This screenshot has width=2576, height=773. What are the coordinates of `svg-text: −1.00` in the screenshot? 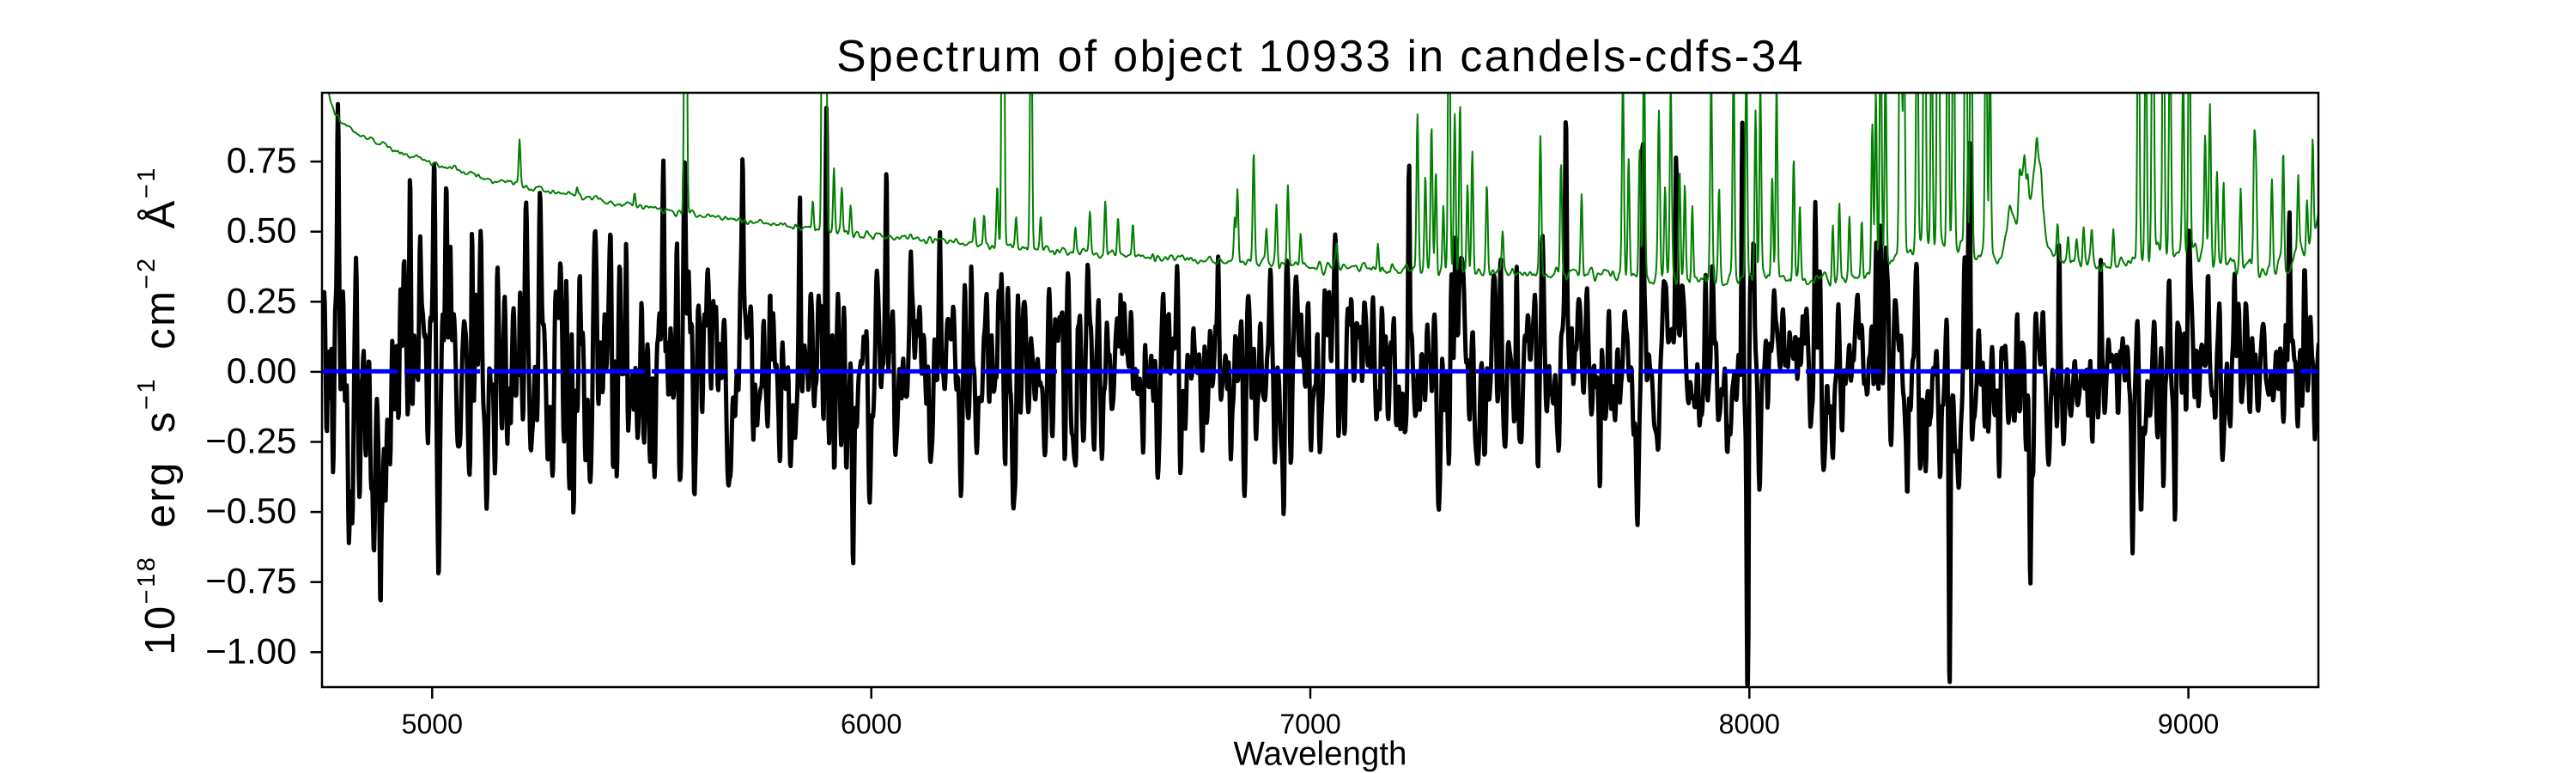 It's located at (251, 650).